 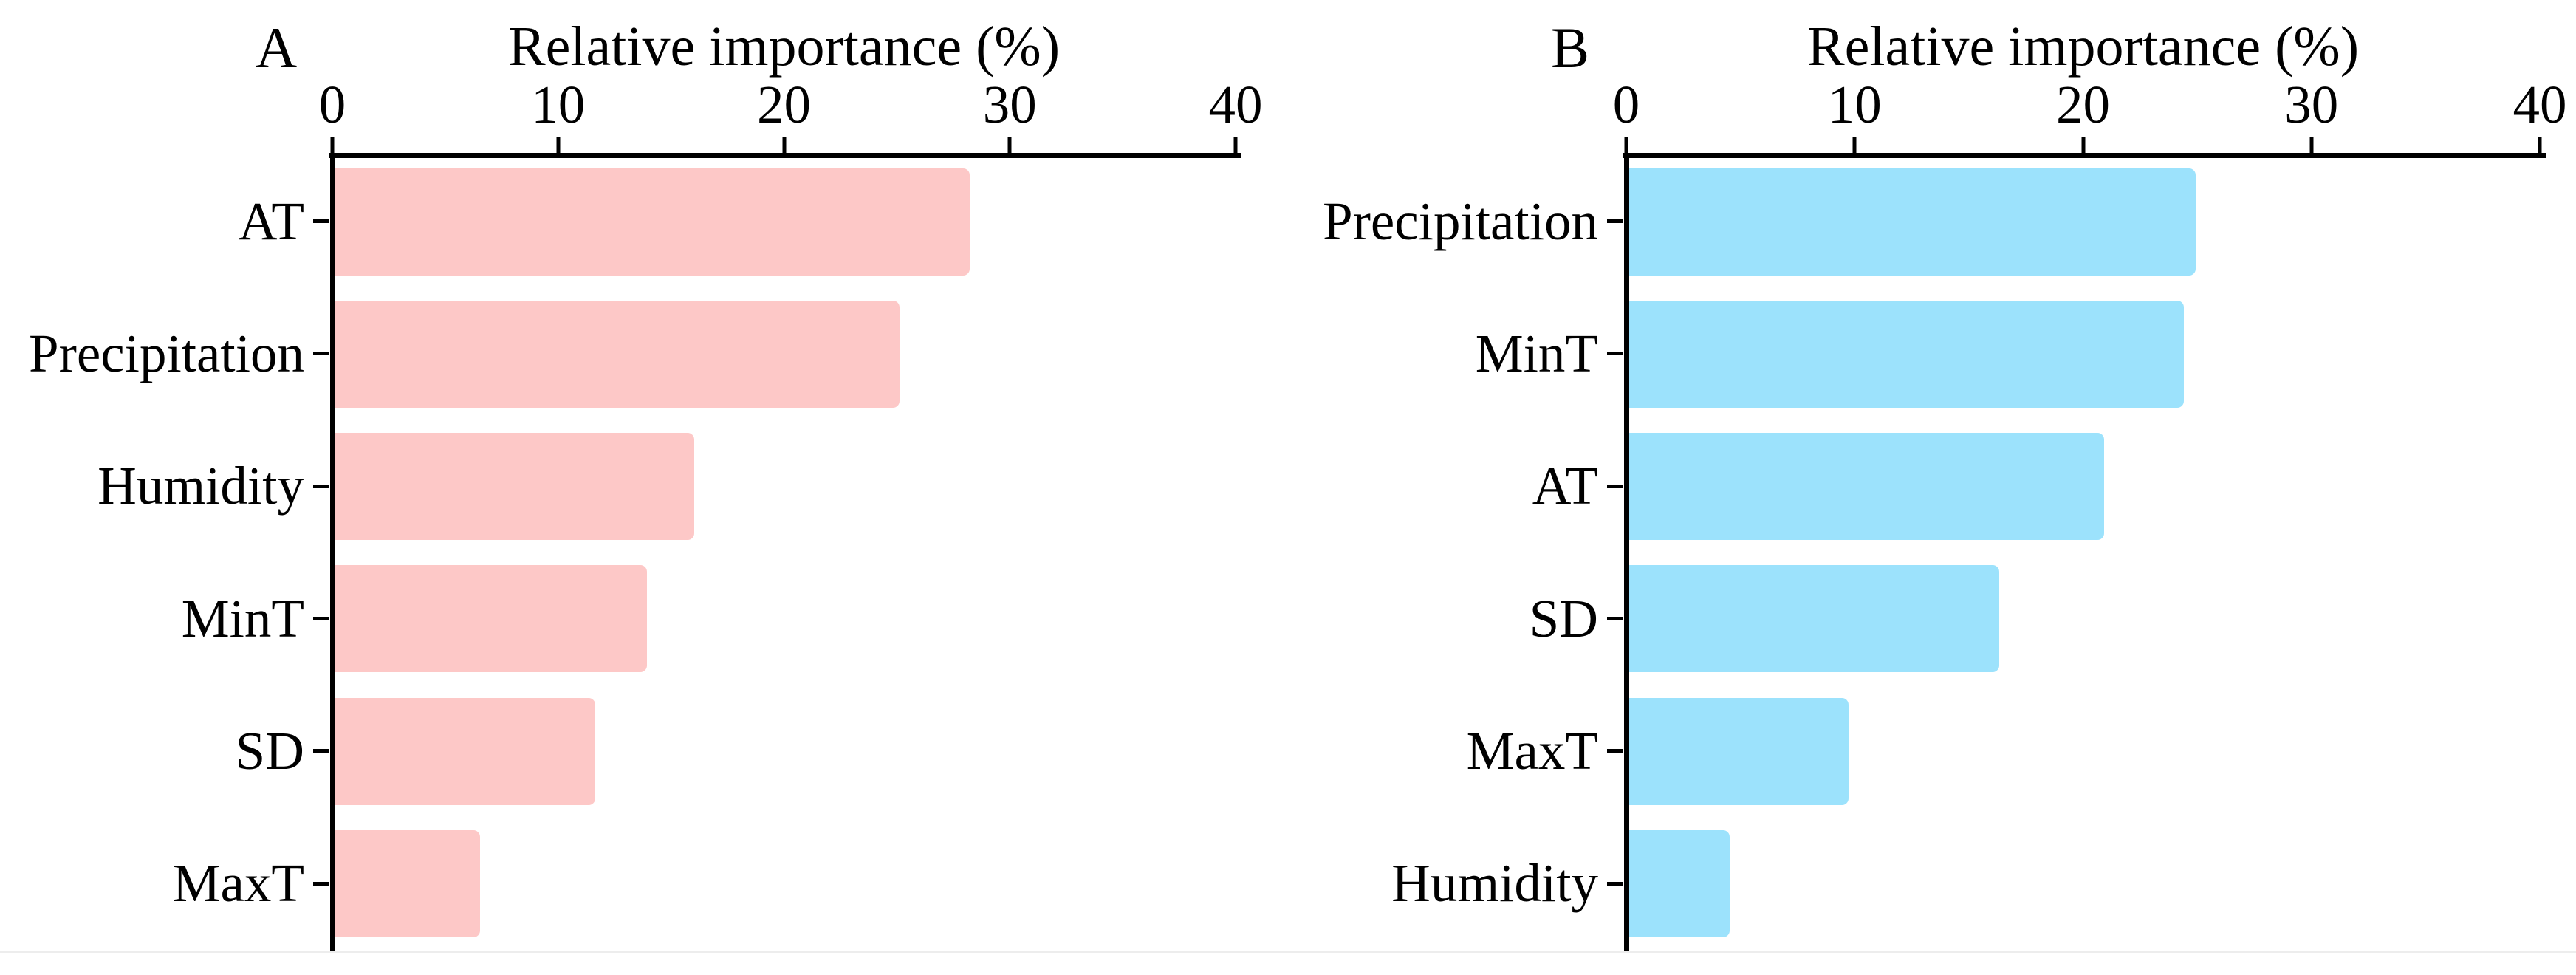 I want to click on figure-bottom-edge, so click(x=1288, y=952).